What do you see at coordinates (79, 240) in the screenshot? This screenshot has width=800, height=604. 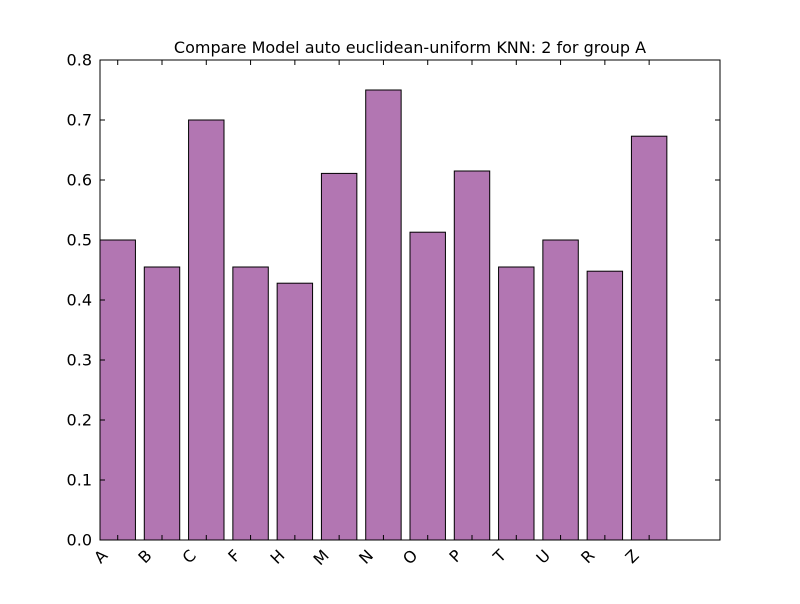 I see `y-tick-label: 0.5` at bounding box center [79, 240].